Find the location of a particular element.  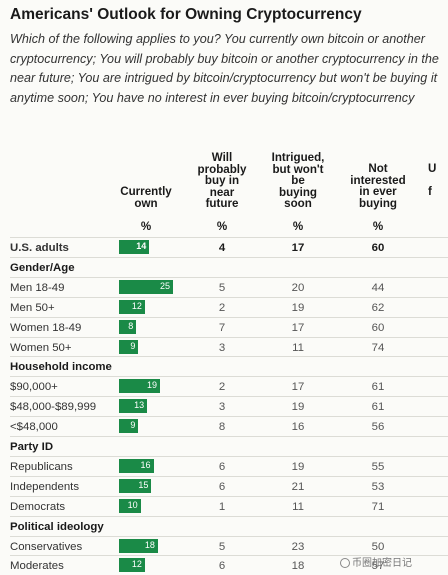

unit-label-currently-own: % is located at coordinates (146, 226).